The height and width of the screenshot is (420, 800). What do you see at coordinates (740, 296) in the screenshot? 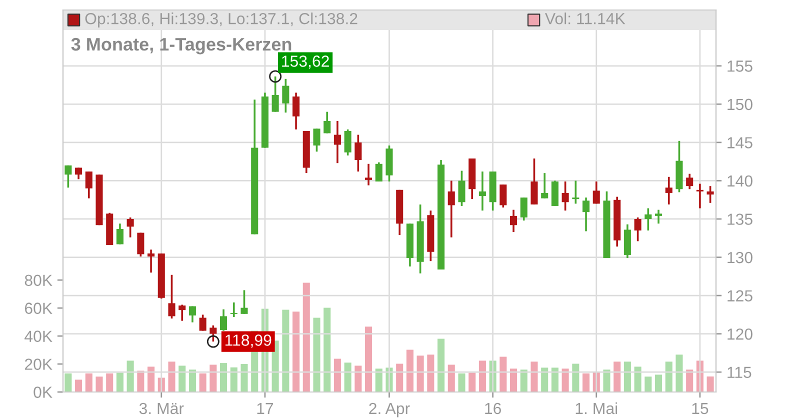
I see `y-tick-label: 125` at bounding box center [740, 296].